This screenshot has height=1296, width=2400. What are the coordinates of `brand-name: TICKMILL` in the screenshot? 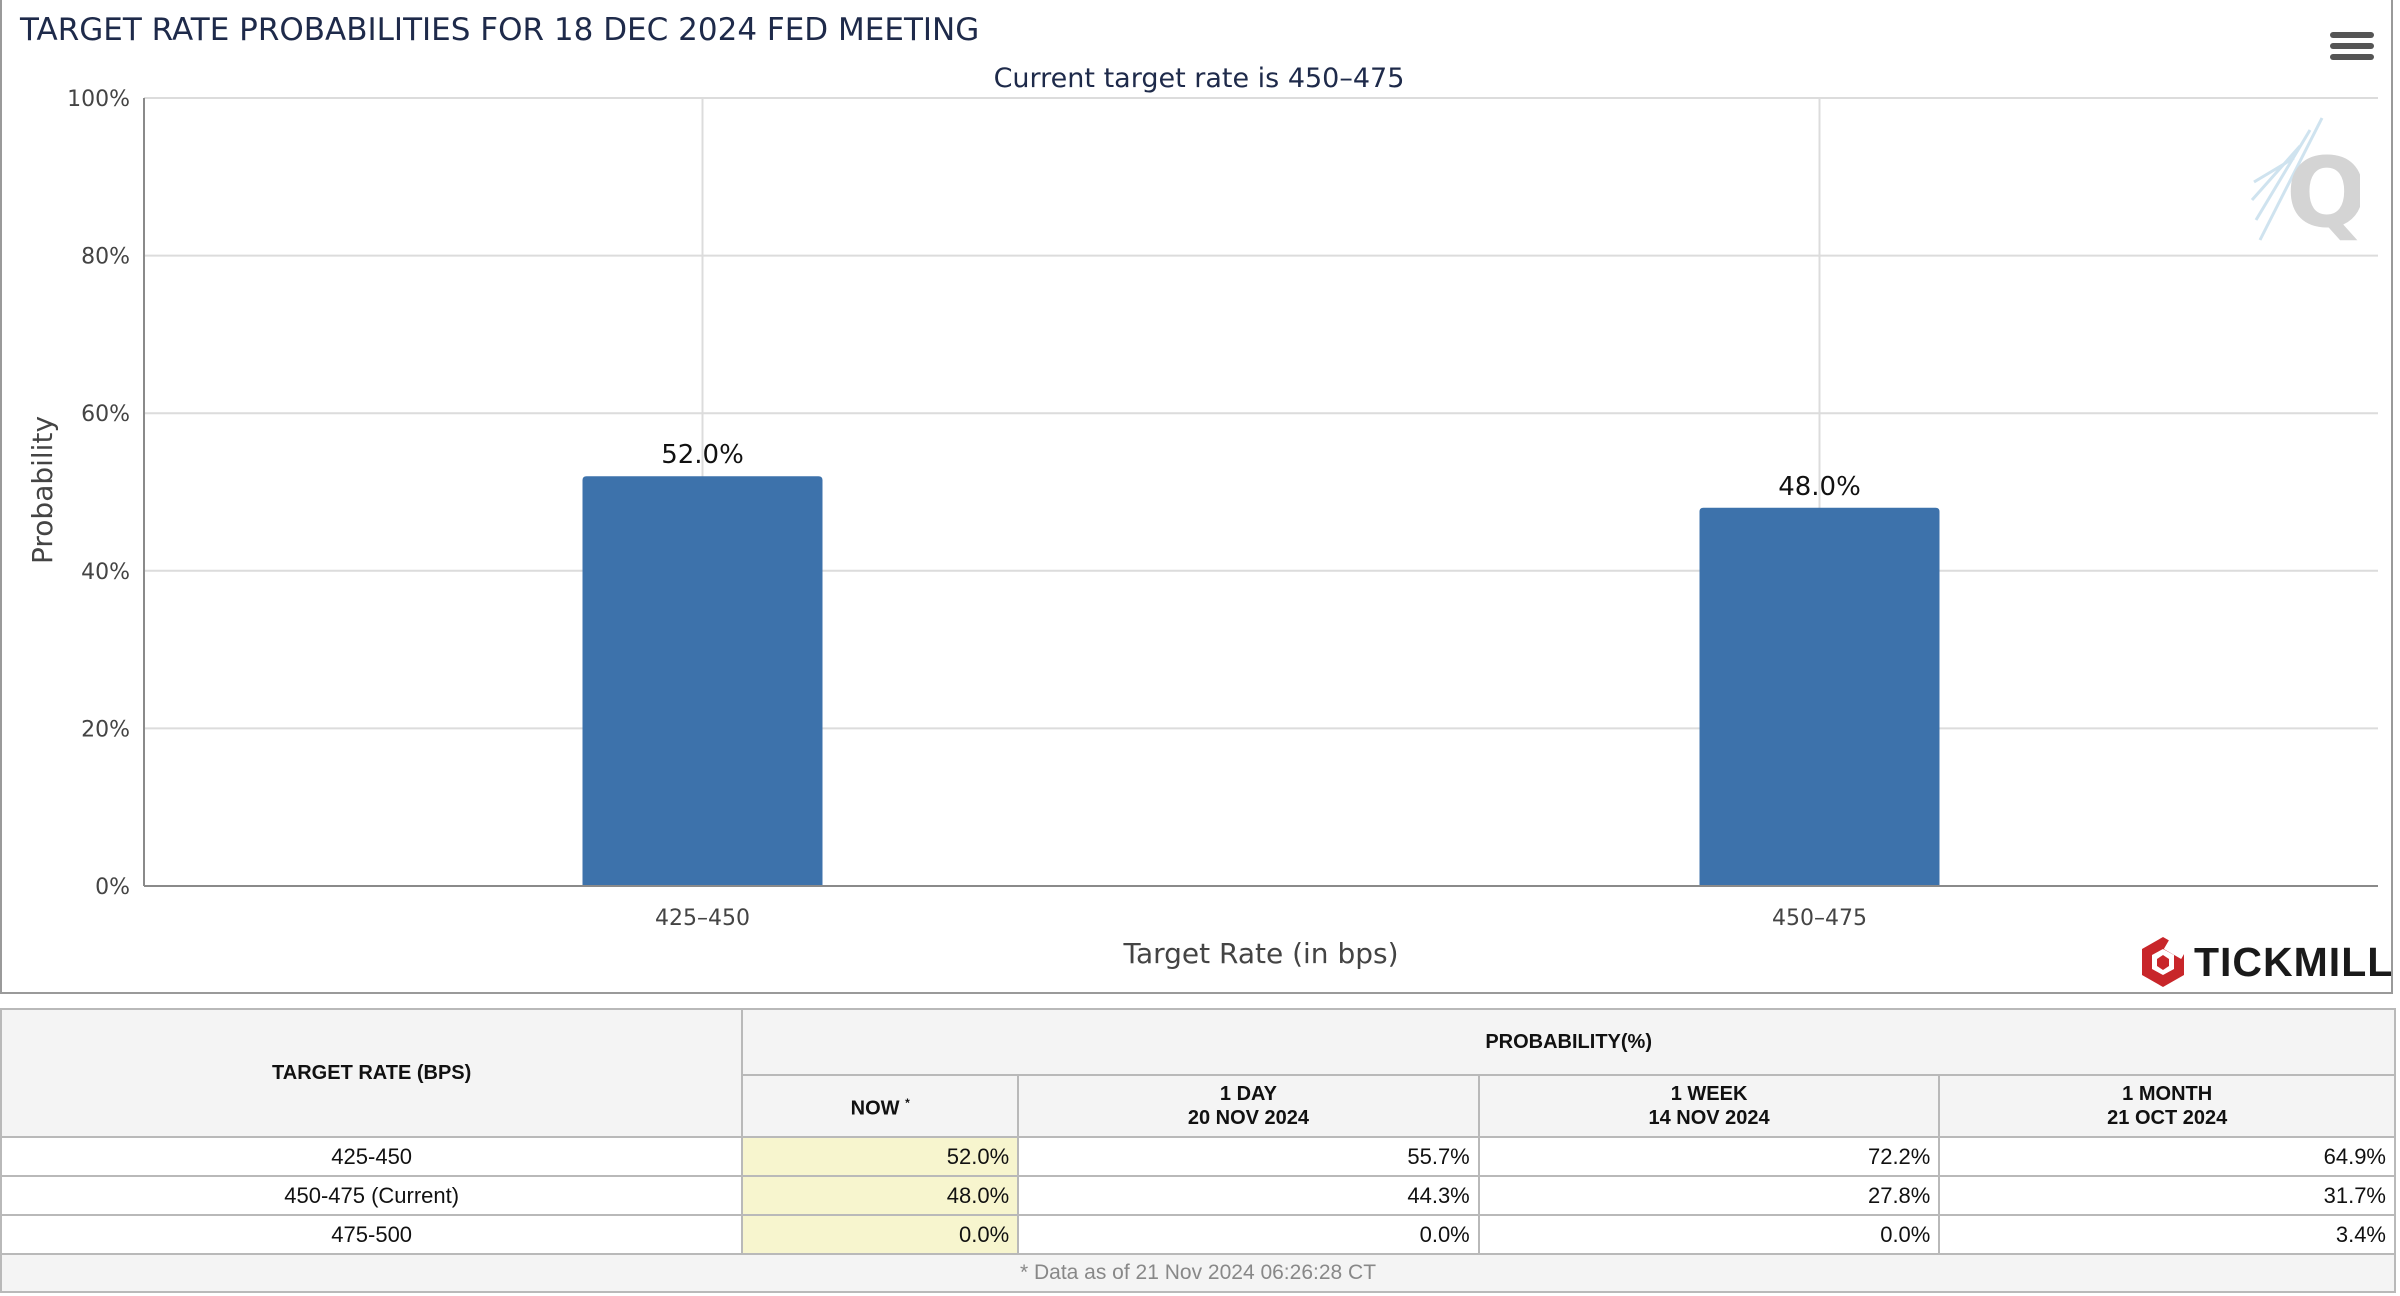 It's located at (2294, 961).